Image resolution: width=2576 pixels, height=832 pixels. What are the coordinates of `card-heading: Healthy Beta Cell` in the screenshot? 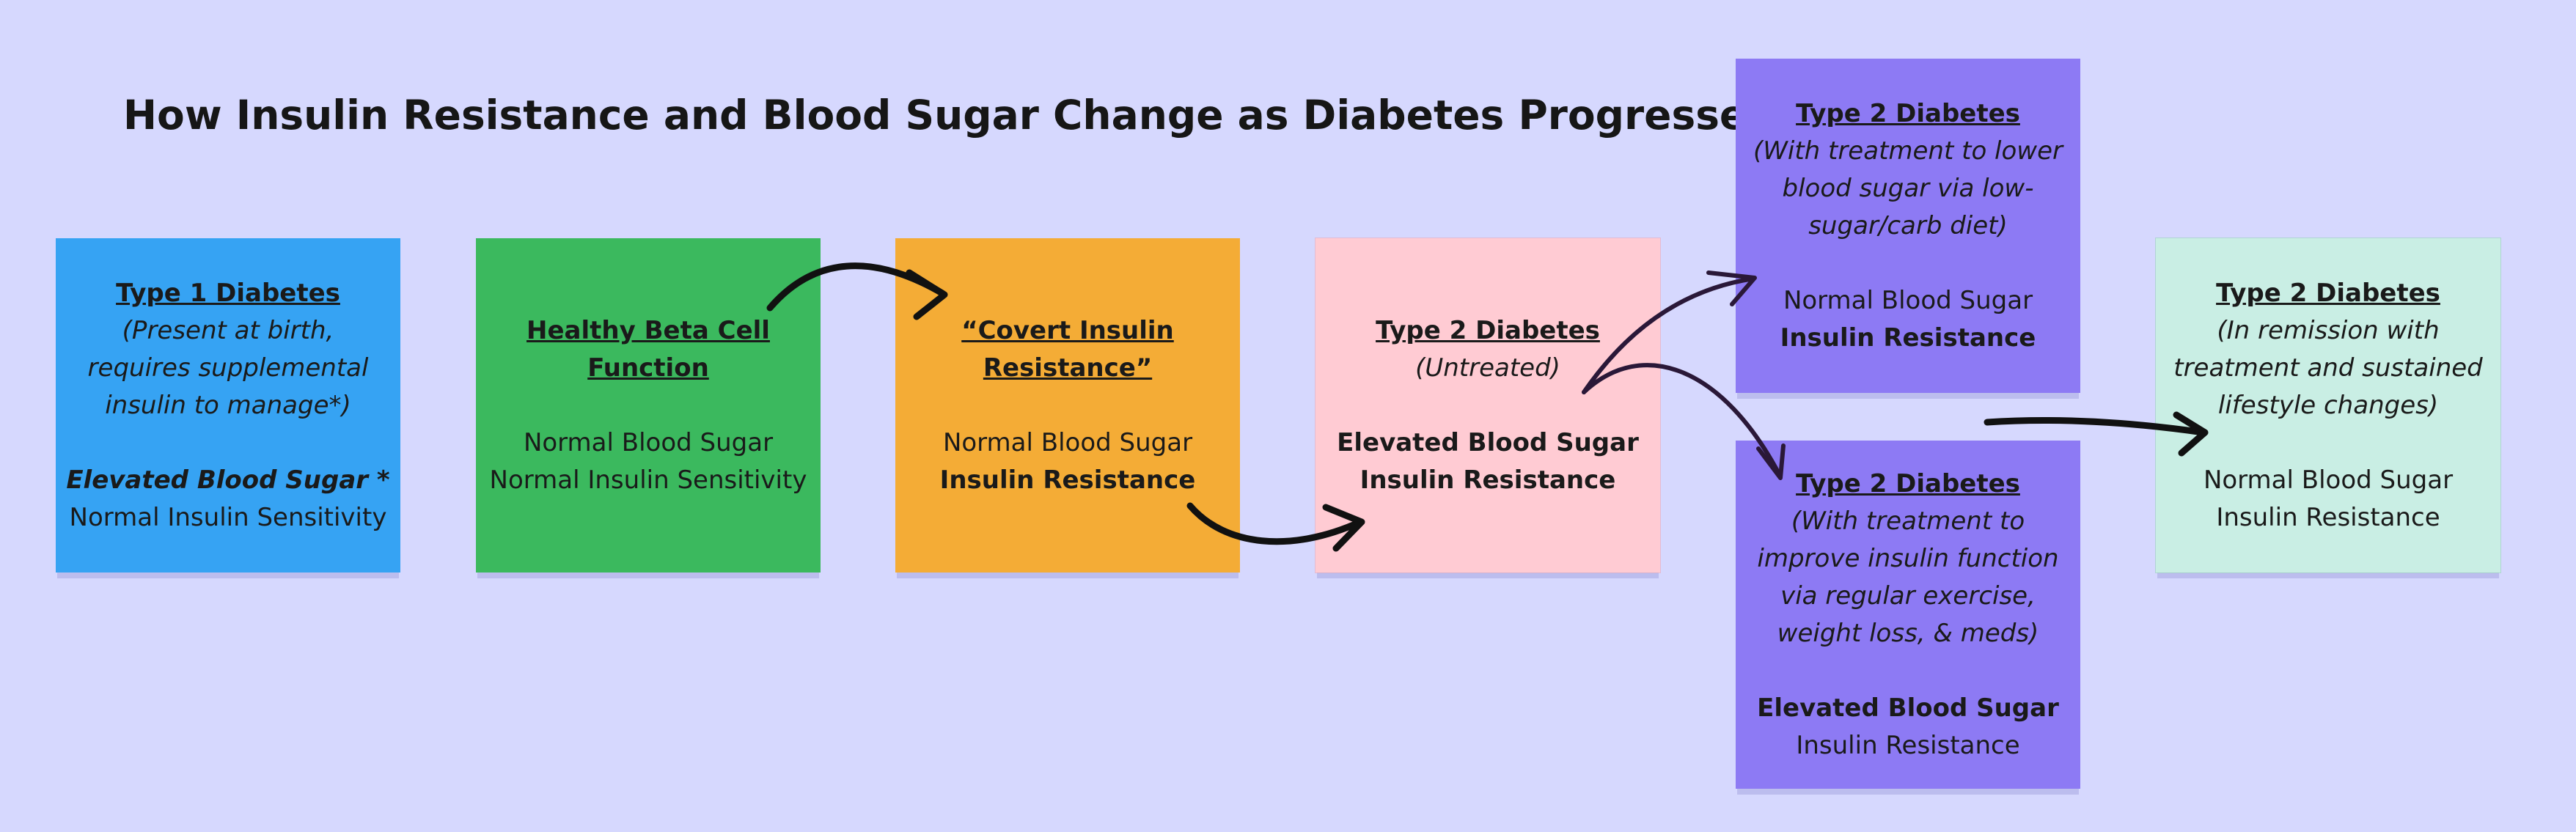 It's located at (648, 330).